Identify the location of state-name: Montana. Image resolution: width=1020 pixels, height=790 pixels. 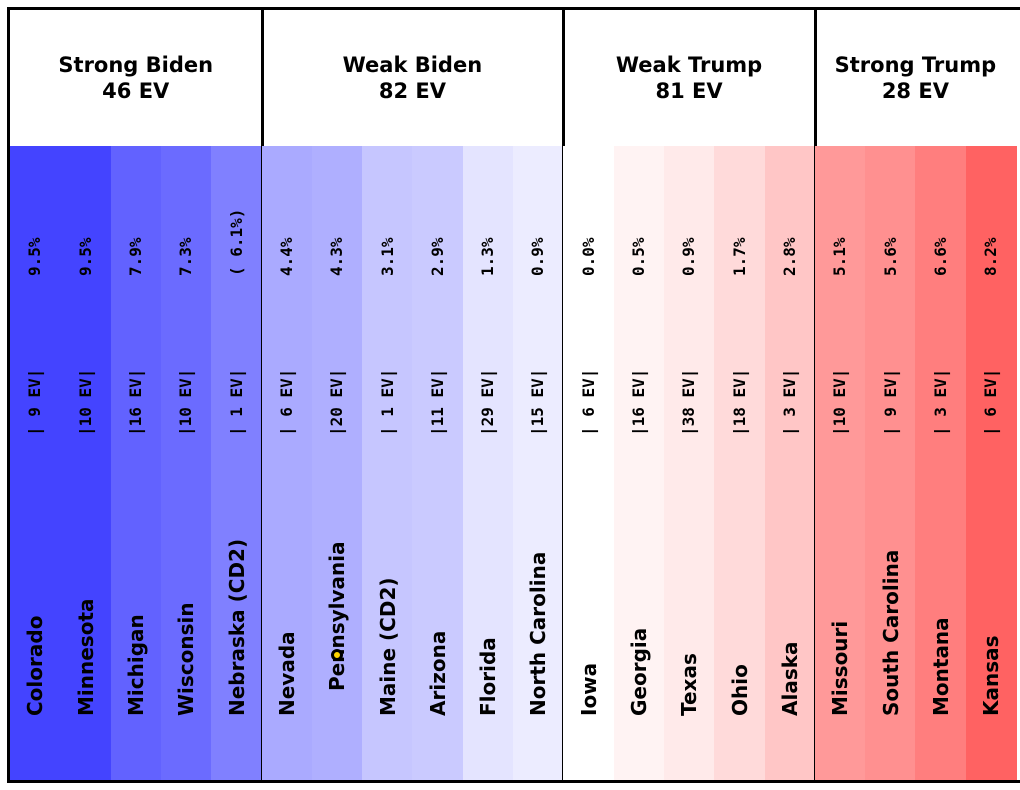
(940, 666).